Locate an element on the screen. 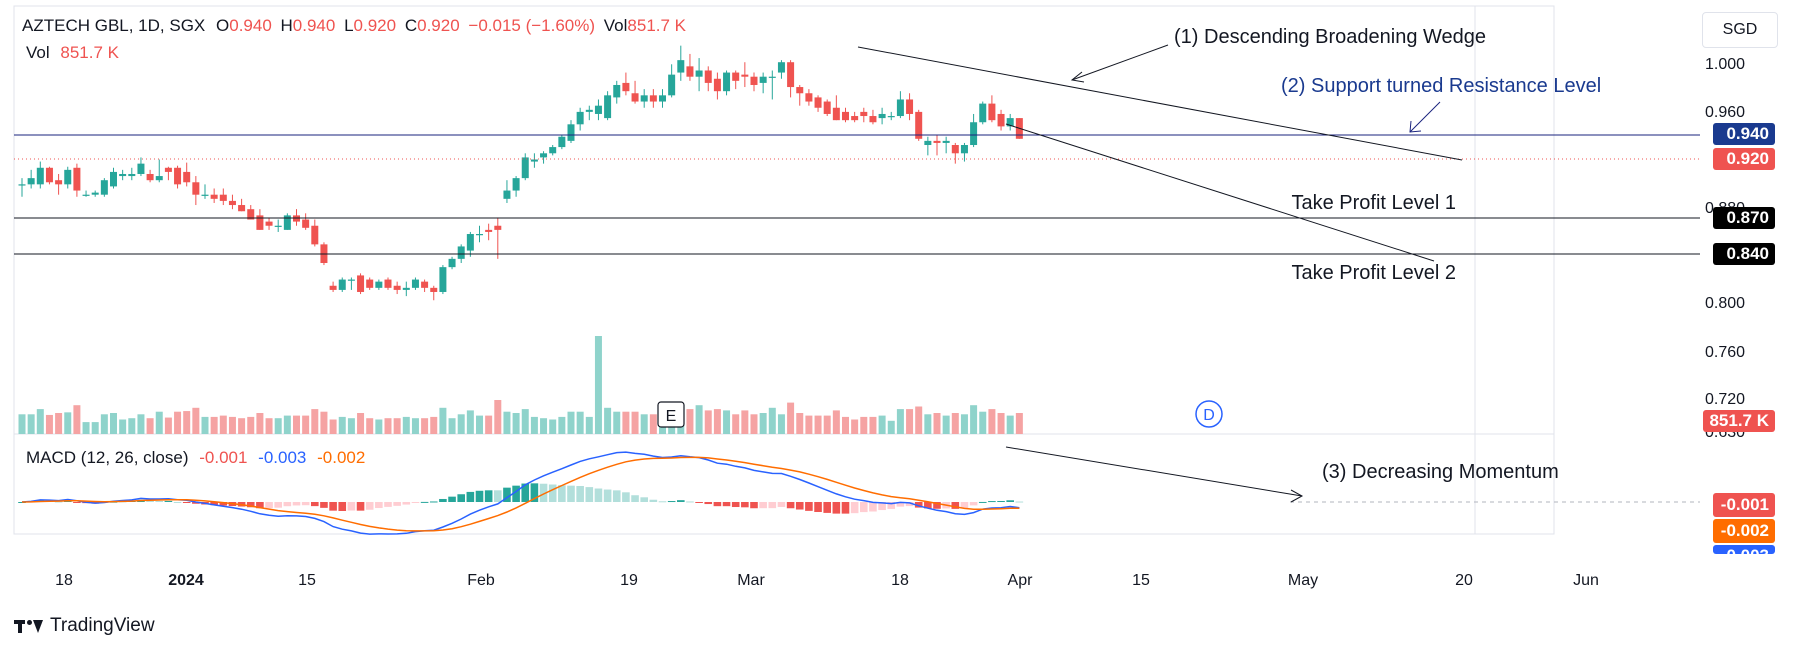 Image resolution: width=1793 pixels, height=652 pixels. high-value: 0.940 is located at coordinates (314, 25).